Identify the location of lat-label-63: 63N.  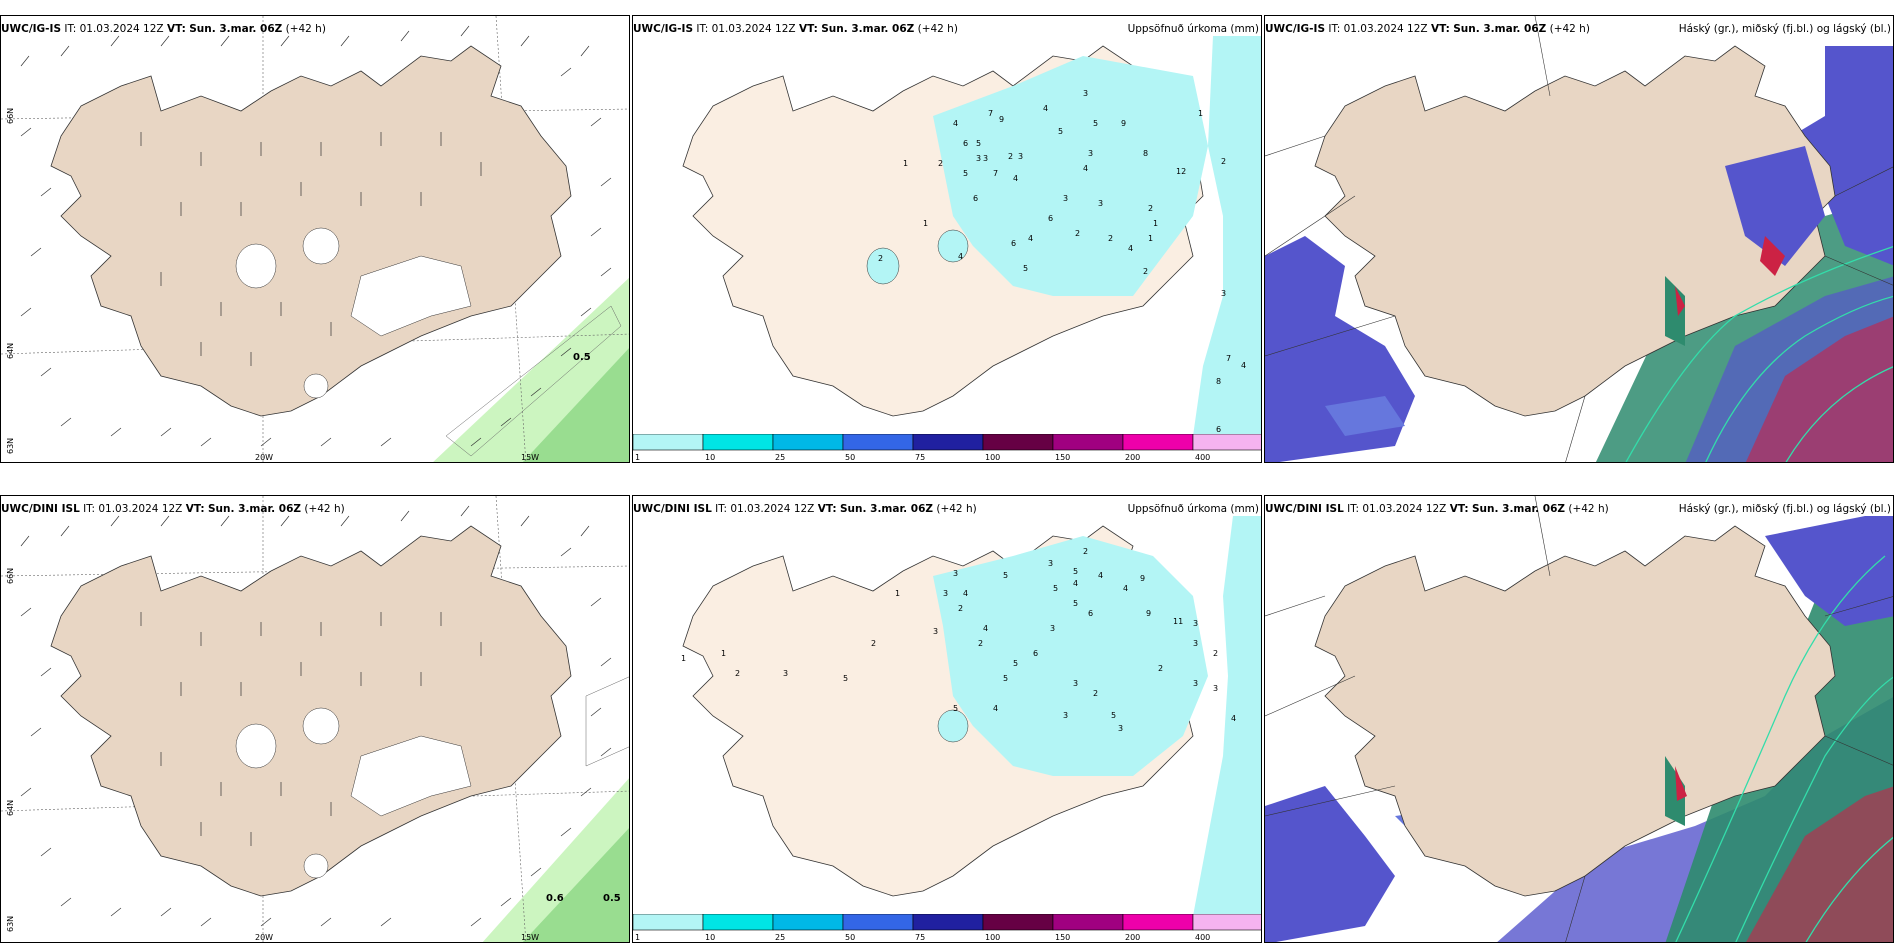
(10, 446).